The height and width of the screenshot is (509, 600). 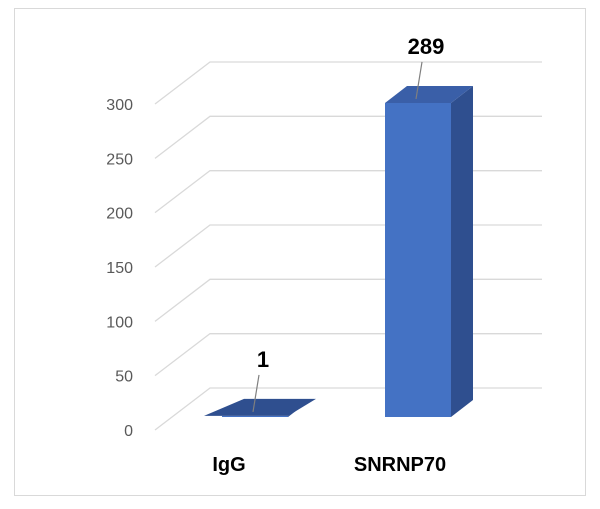 I want to click on y-tick-label: 100, so click(x=119, y=322).